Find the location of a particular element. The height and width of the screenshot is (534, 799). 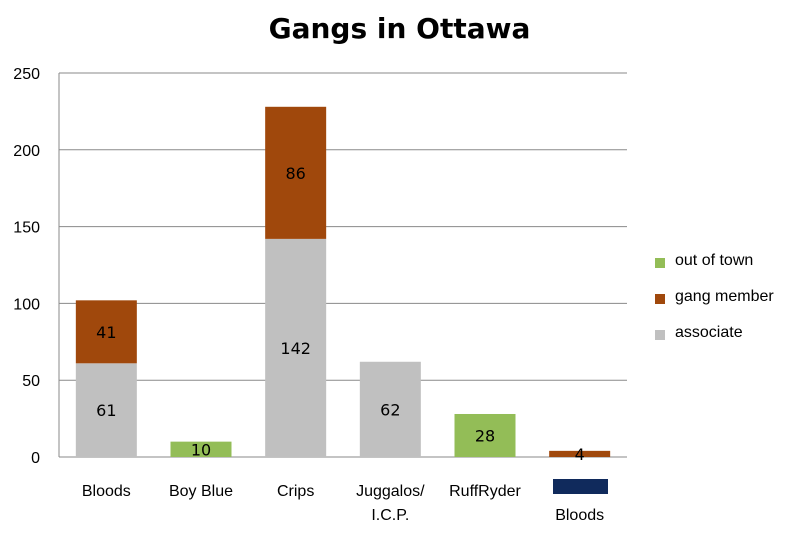

data-label: 61 is located at coordinates (106, 410).